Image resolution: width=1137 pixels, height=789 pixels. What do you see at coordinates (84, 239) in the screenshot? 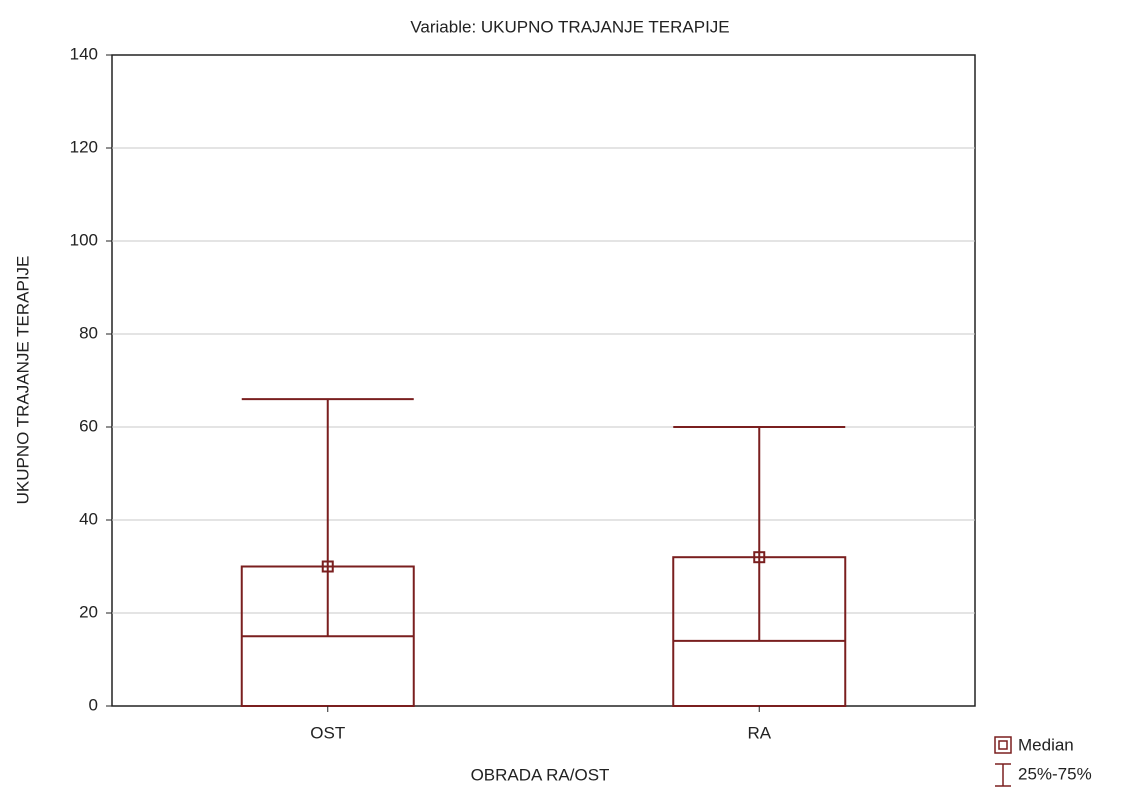
I see `y-tick-label: 100` at bounding box center [84, 239].